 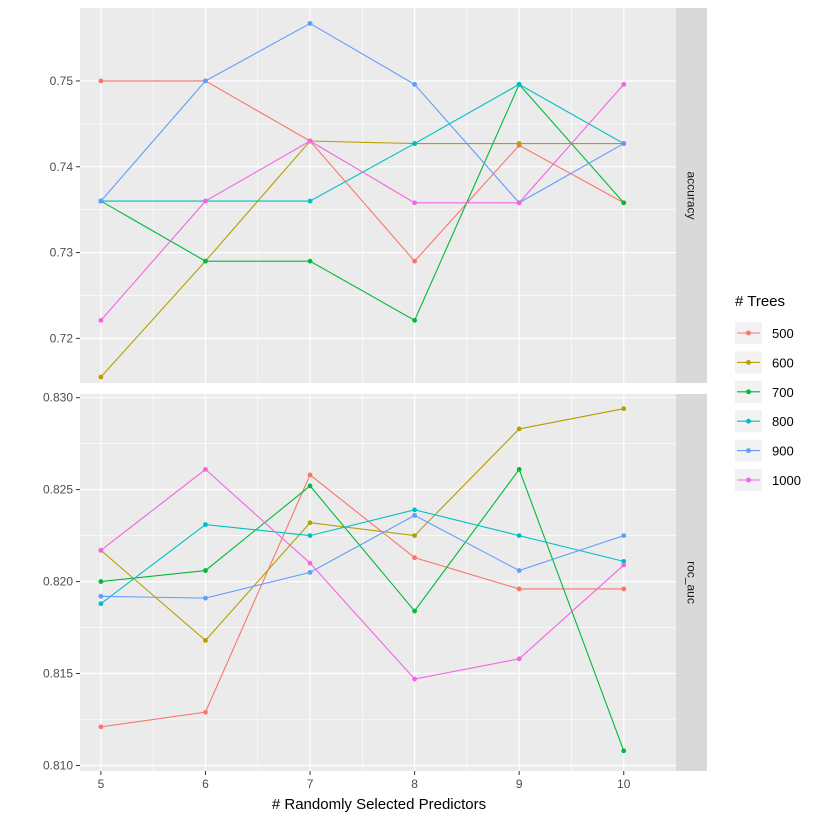 What do you see at coordinates (310, 784) in the screenshot?
I see `x-tick-label: 7` at bounding box center [310, 784].